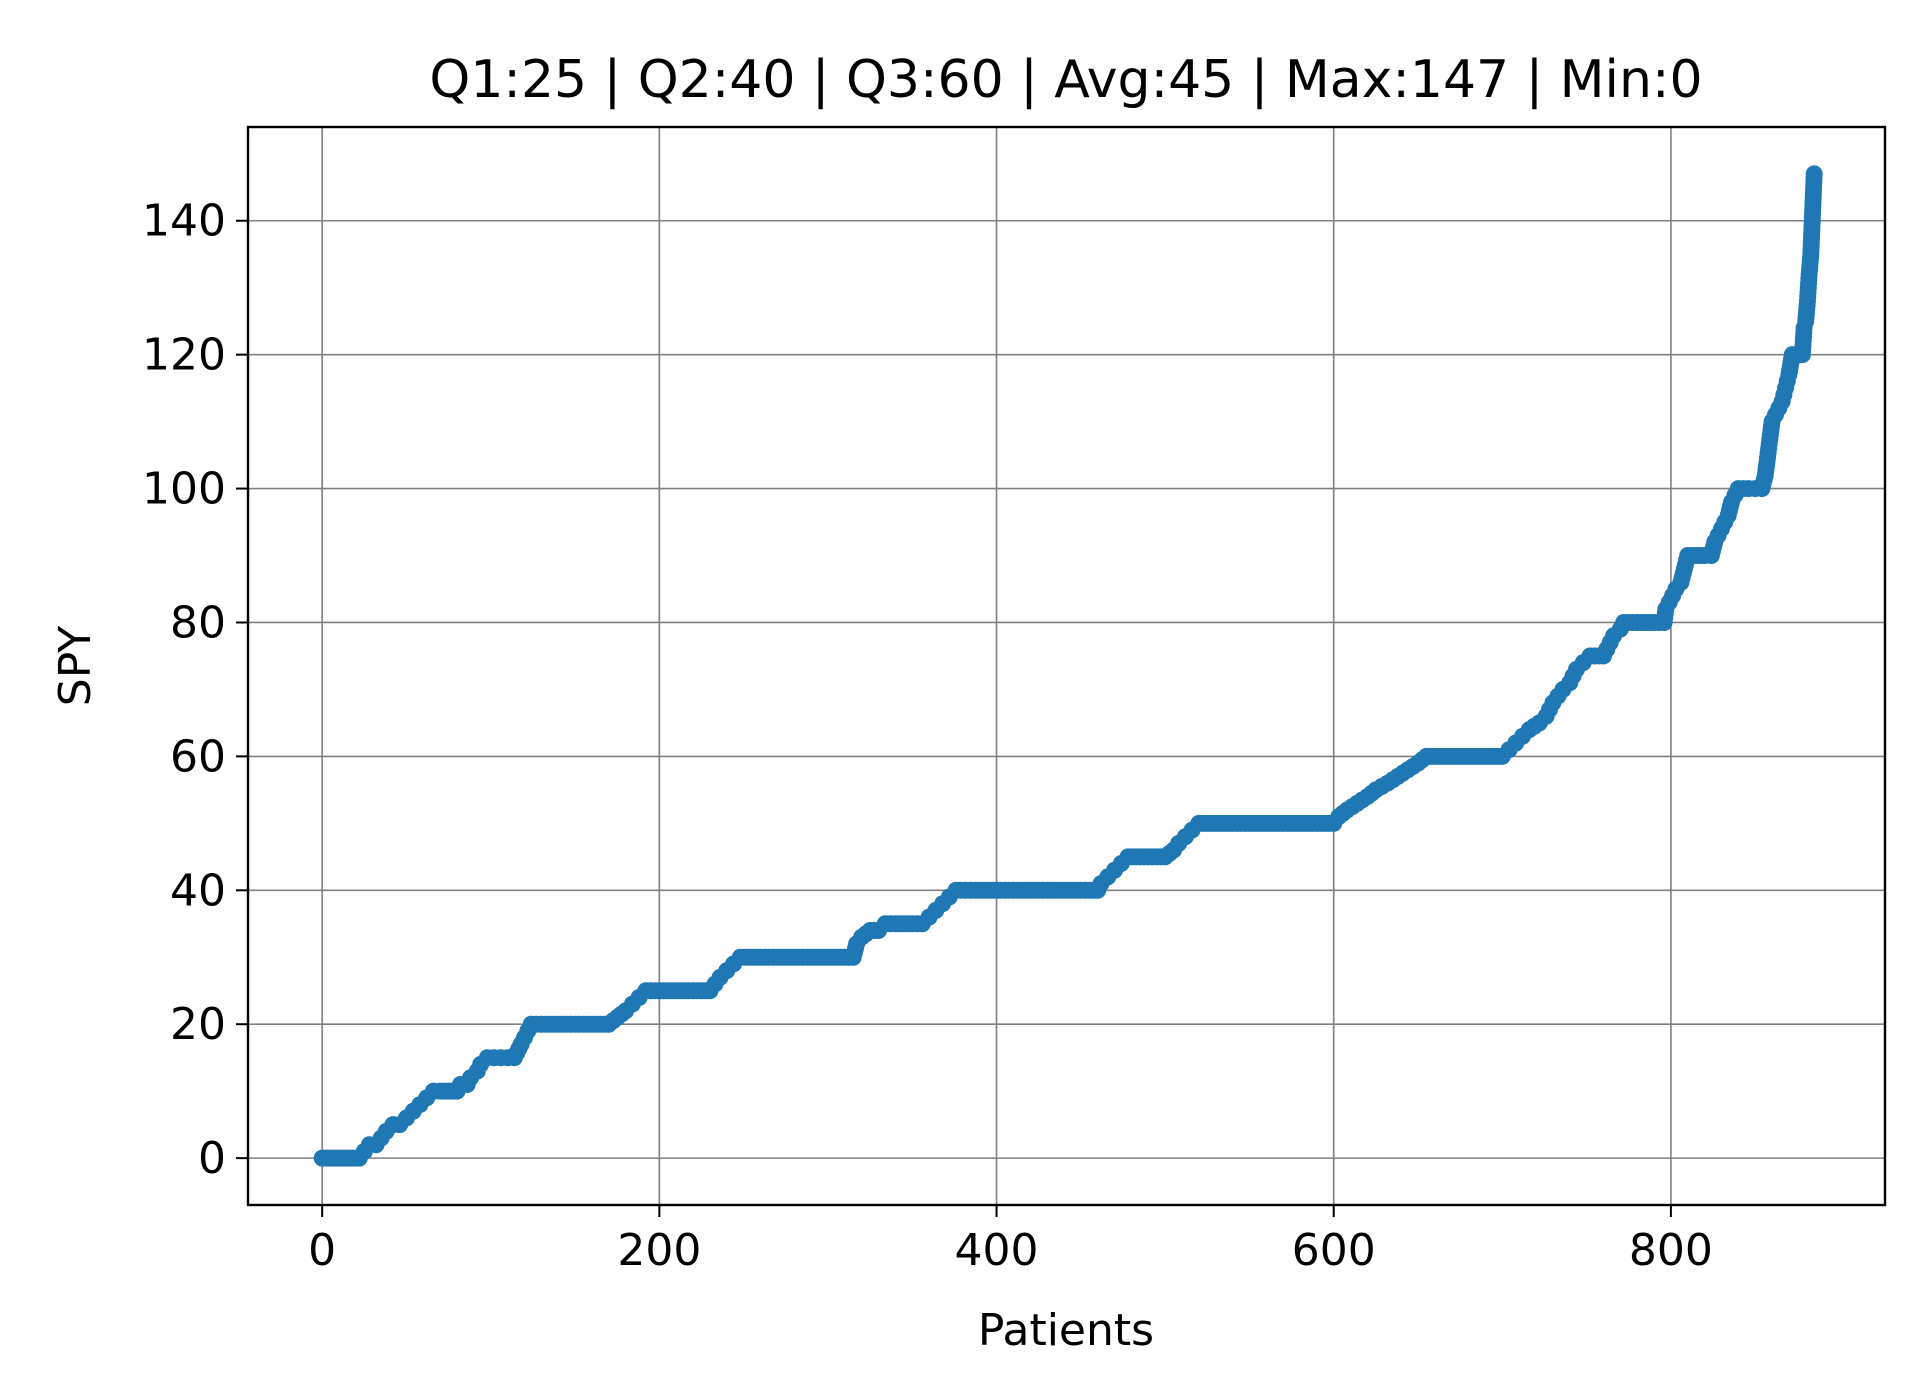  Describe the element at coordinates (1334, 1250) in the screenshot. I see `x-tick-label: 600` at that location.